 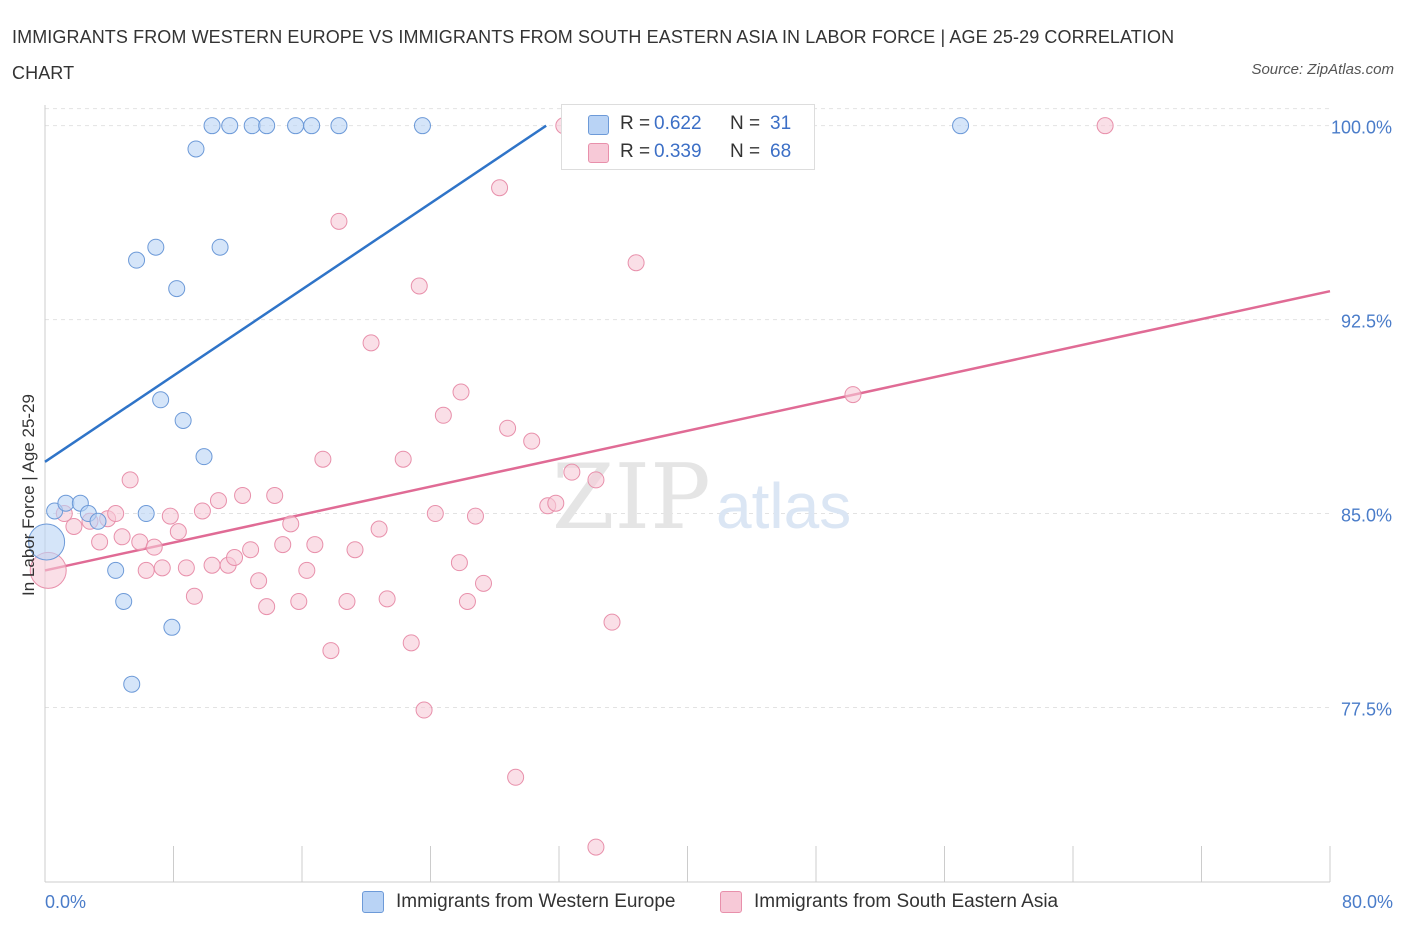 I want to click on stats-legend-row-blue: R = 0.622 N = 31, so click(x=688, y=124).